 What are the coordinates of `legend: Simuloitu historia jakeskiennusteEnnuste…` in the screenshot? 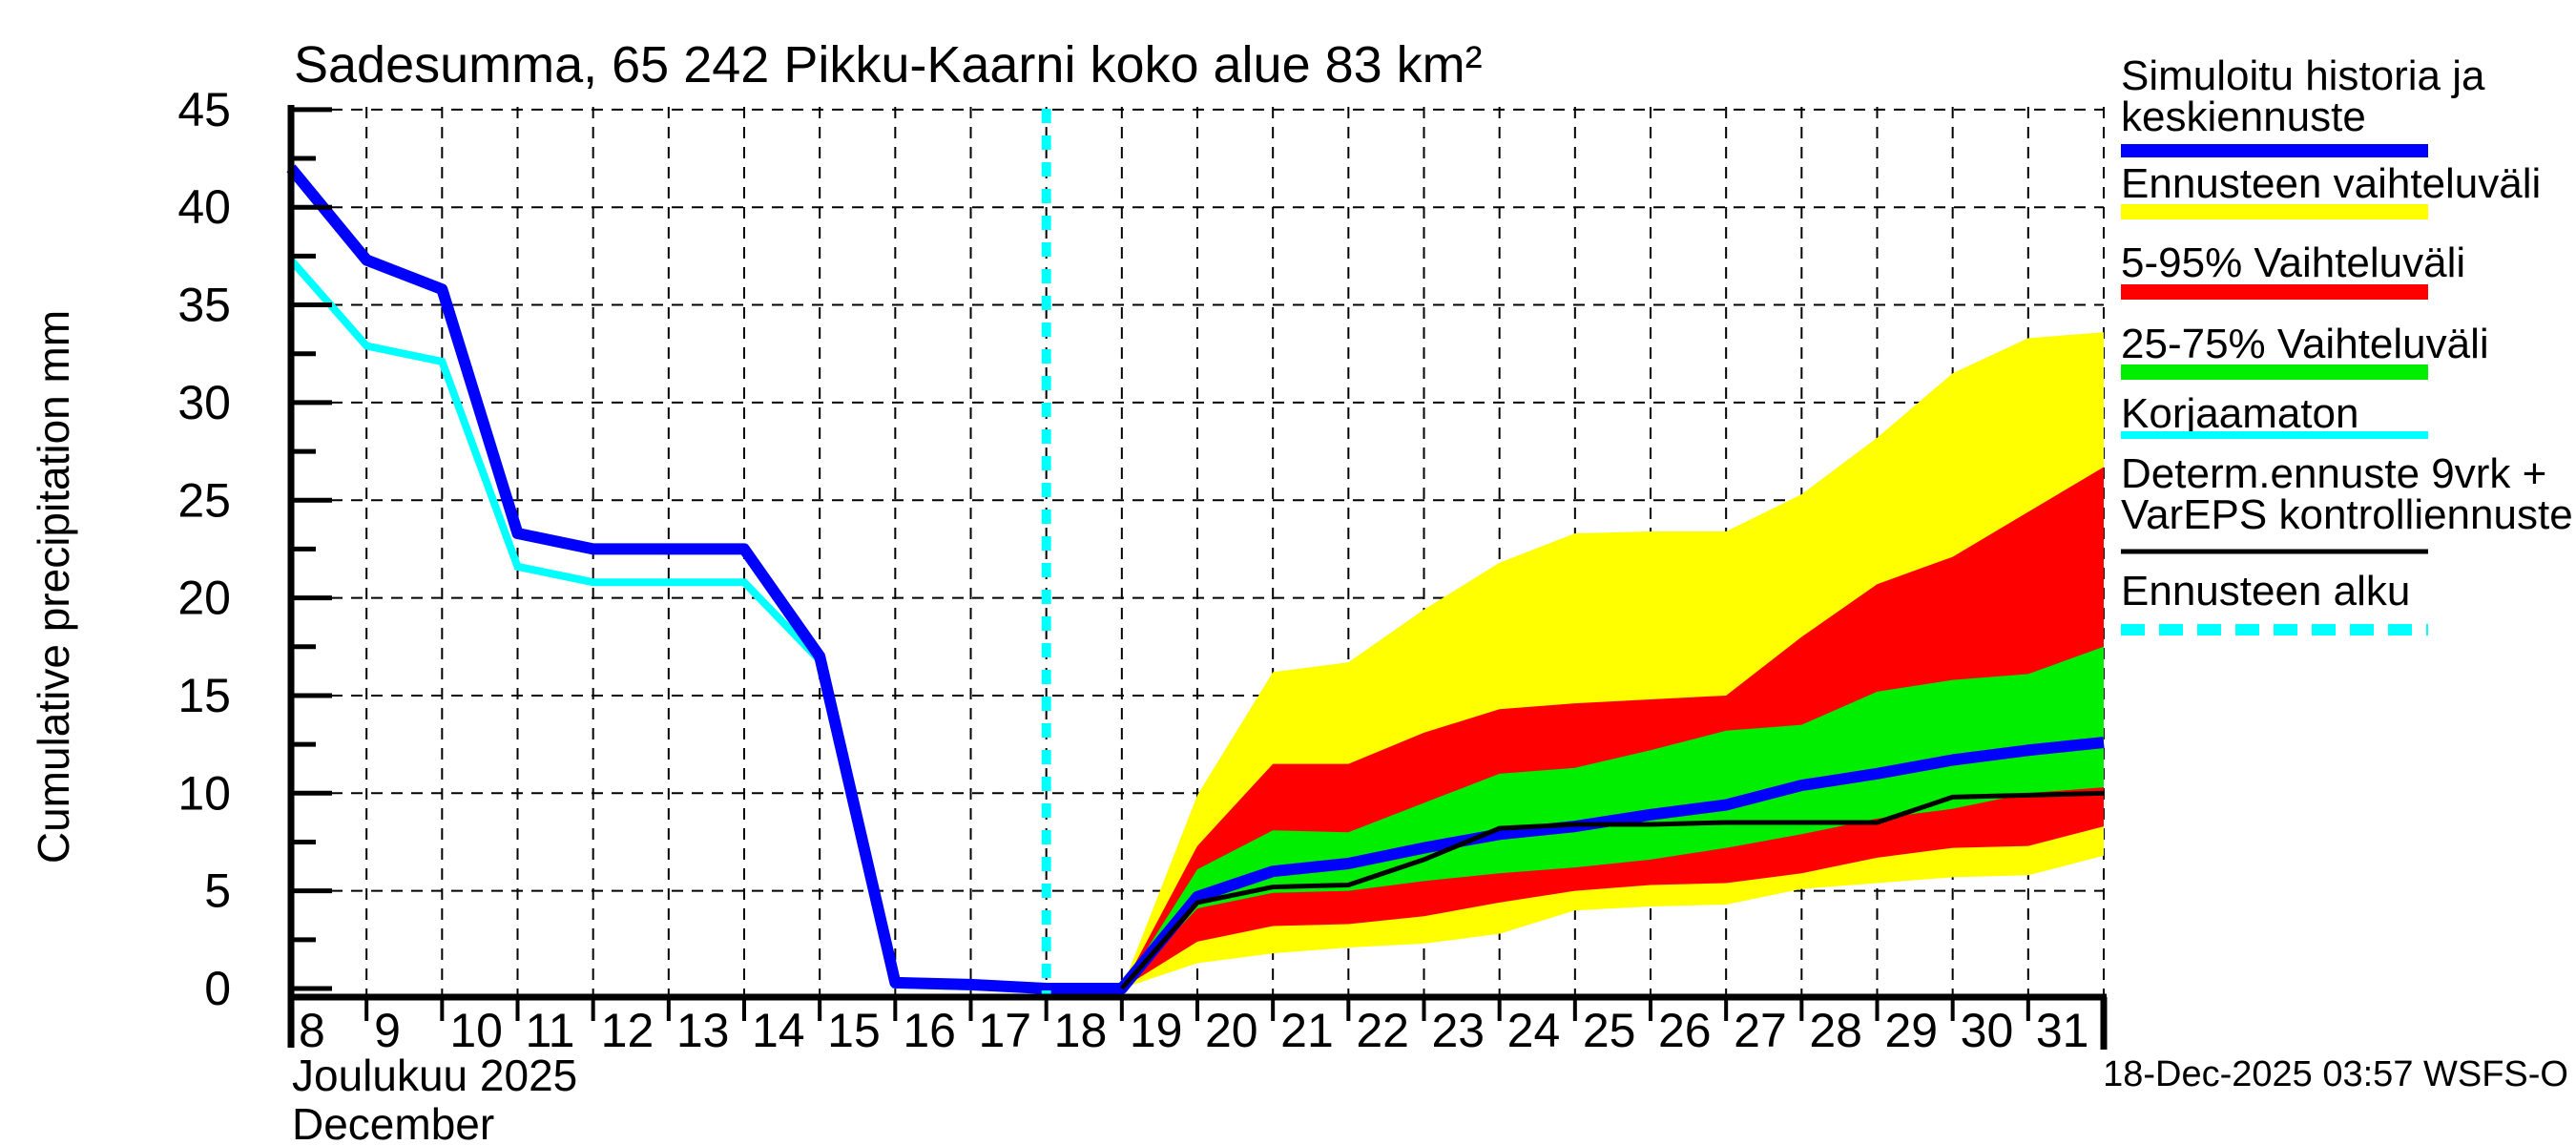 It's located at (2347, 343).